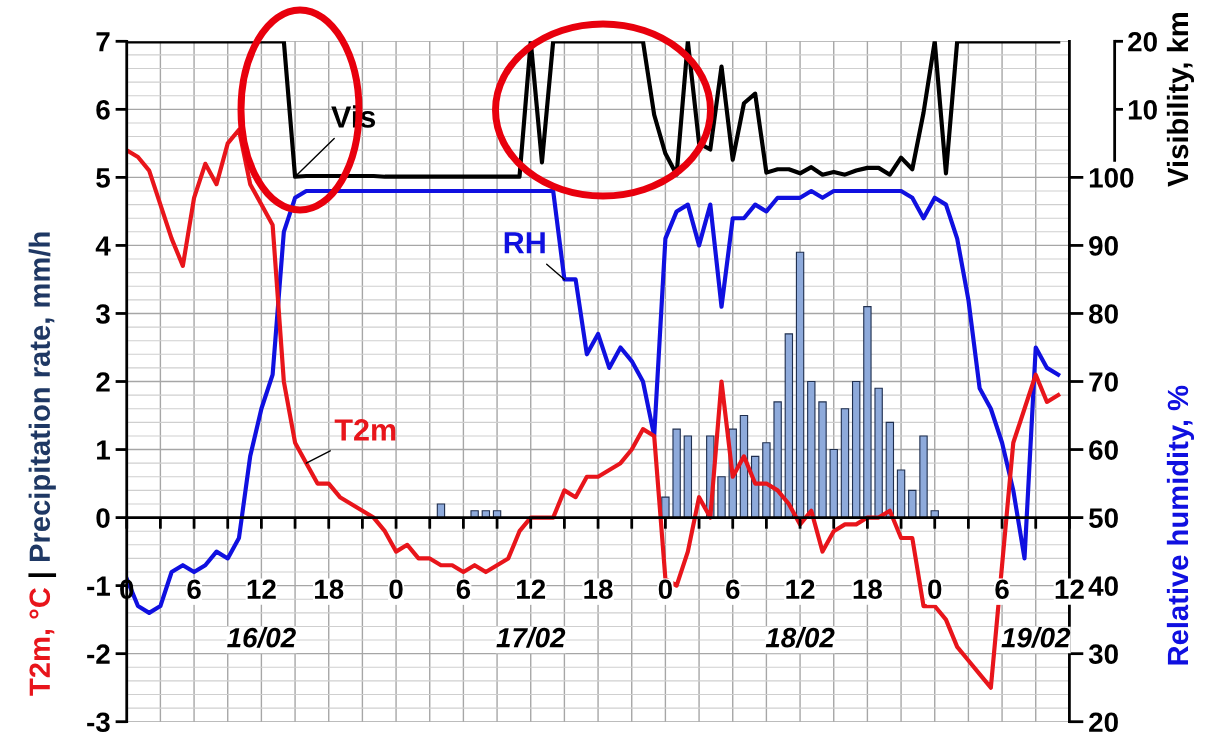  What do you see at coordinates (103, 110) in the screenshot?
I see `y-tick-label: 6` at bounding box center [103, 110].